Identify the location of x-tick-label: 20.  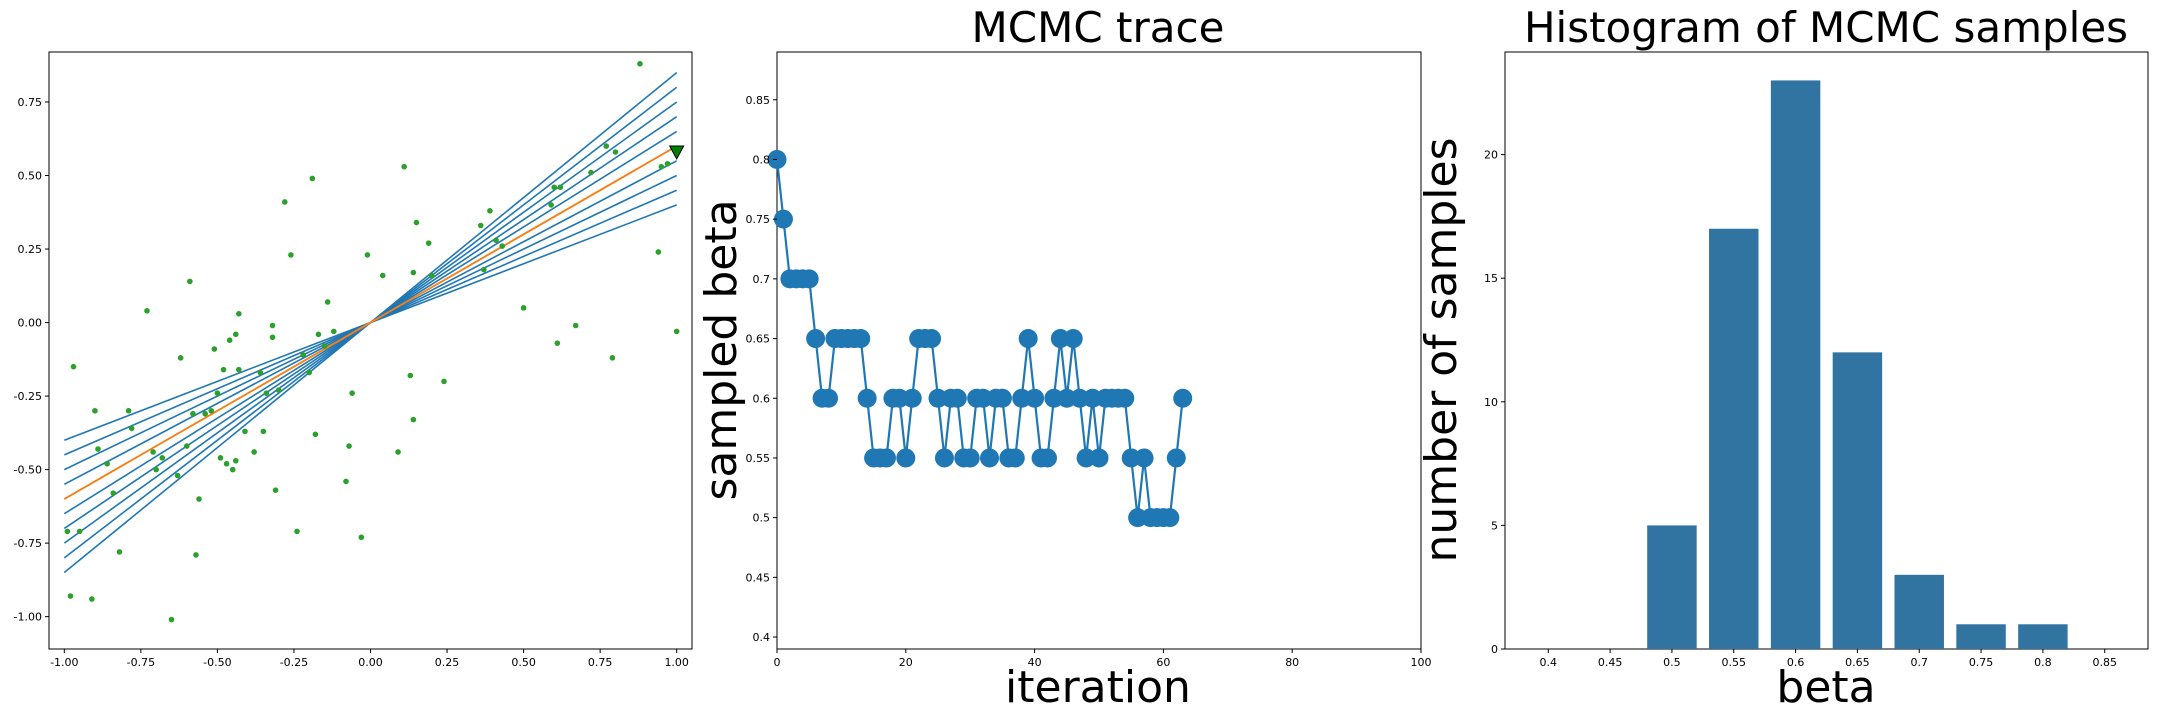
(906, 662).